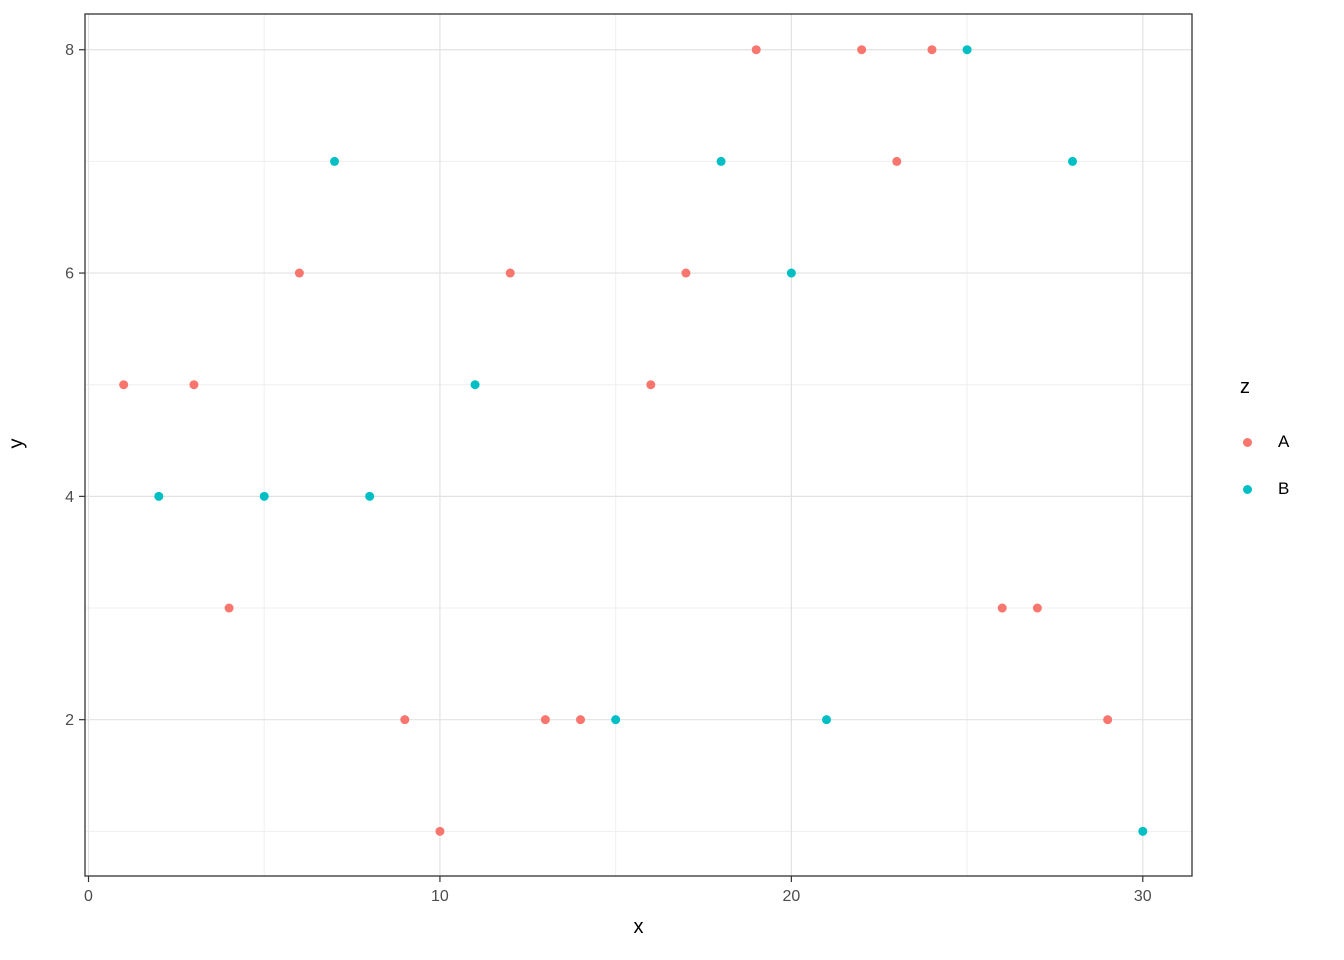 Image resolution: width=1344 pixels, height=960 pixels. What do you see at coordinates (1143, 896) in the screenshot?
I see `x-tick-label: 30` at bounding box center [1143, 896].